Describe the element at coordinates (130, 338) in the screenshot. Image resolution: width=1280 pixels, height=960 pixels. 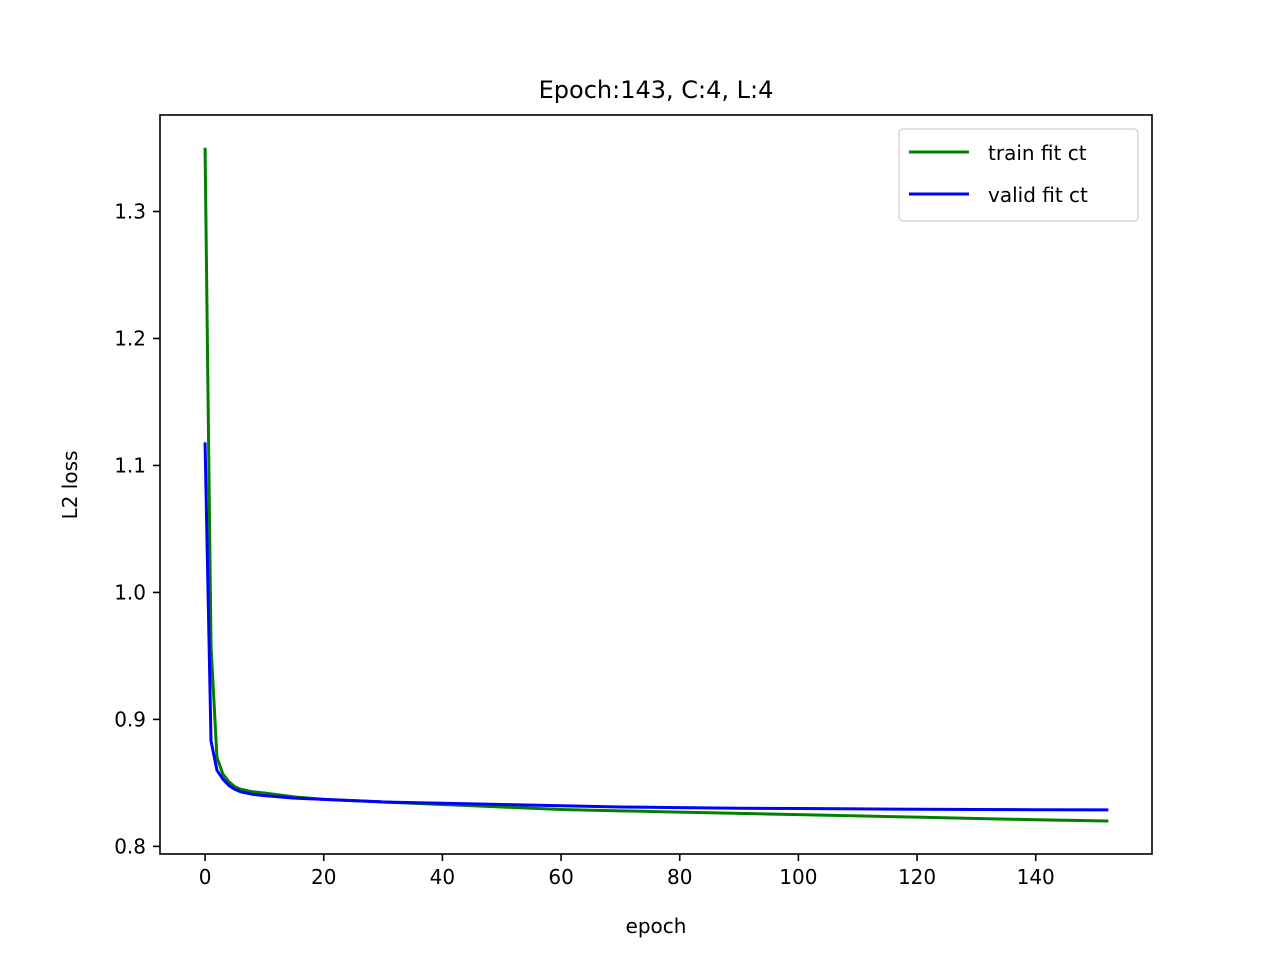
I see `y-tick-label: 1.2` at that location.